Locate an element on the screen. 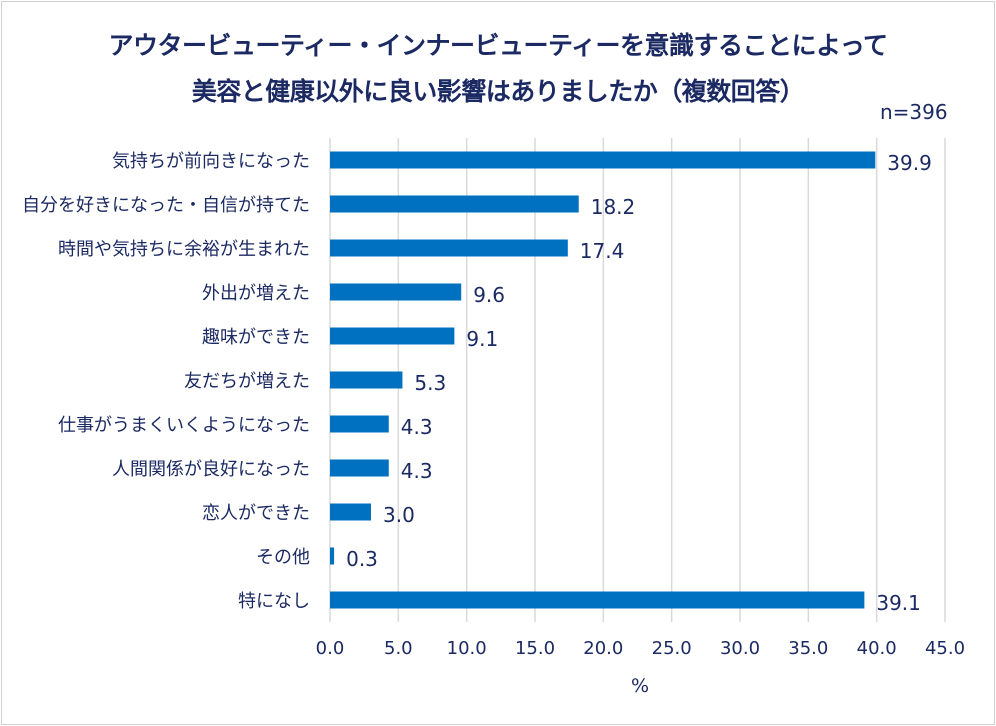  data-label: 3.0 is located at coordinates (399, 515).